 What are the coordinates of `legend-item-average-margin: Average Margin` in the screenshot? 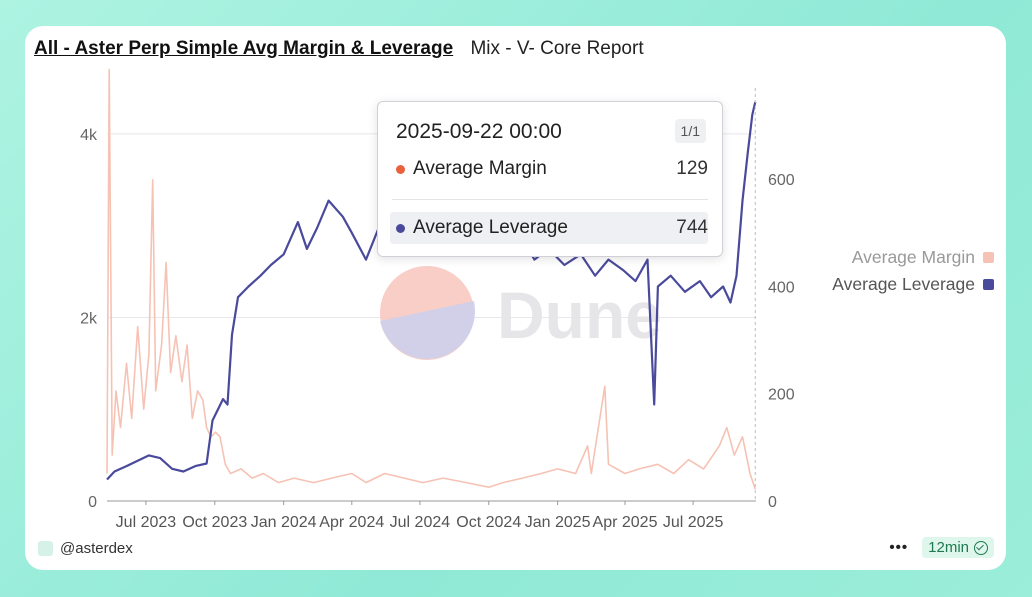 It's located at (913, 257).